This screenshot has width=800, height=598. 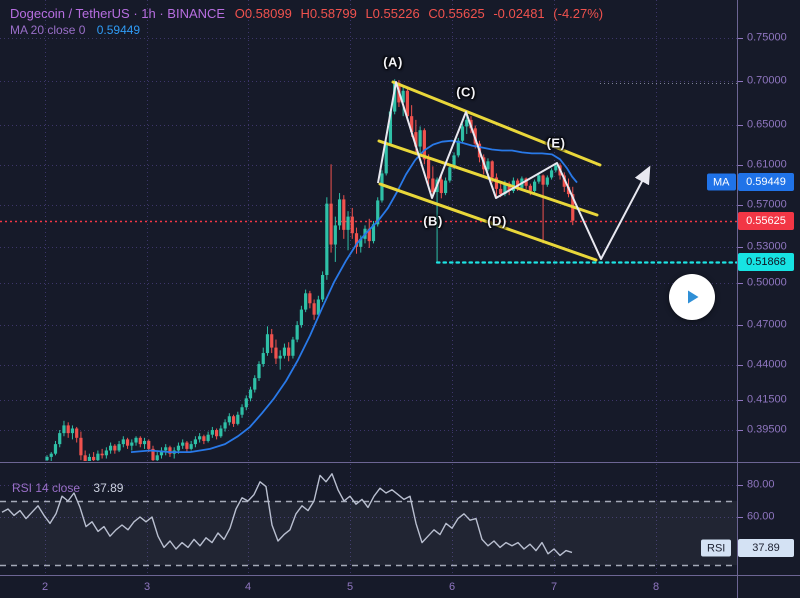 I want to click on ma-indicator-row: MA 20 close 0 0.59449, so click(x=75, y=30).